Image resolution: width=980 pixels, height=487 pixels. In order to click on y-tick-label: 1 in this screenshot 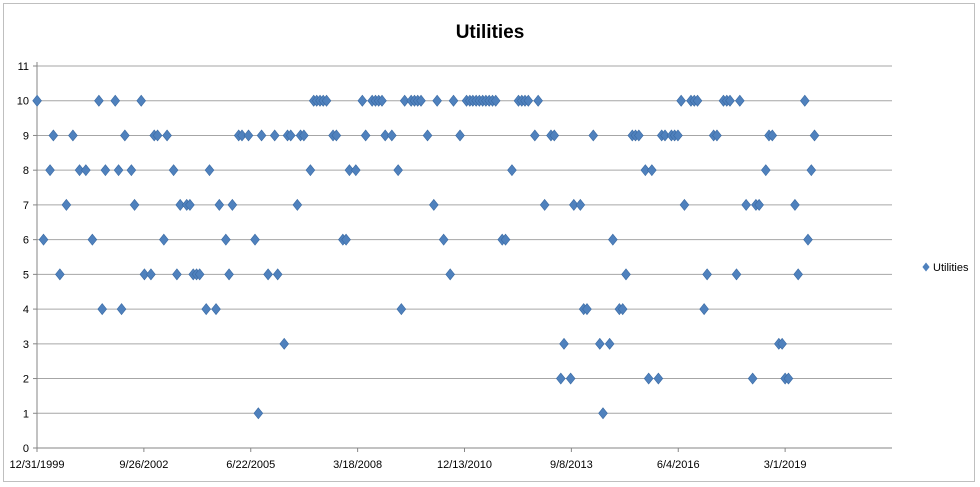, I will do `click(26, 414)`.